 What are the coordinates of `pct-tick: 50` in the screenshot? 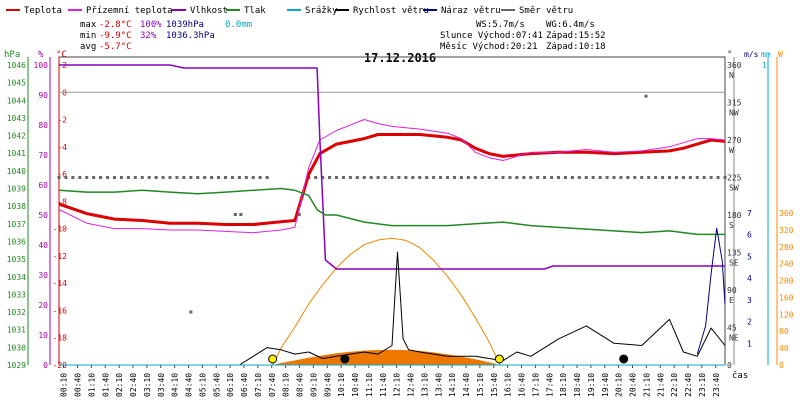 It's located at (43, 215).